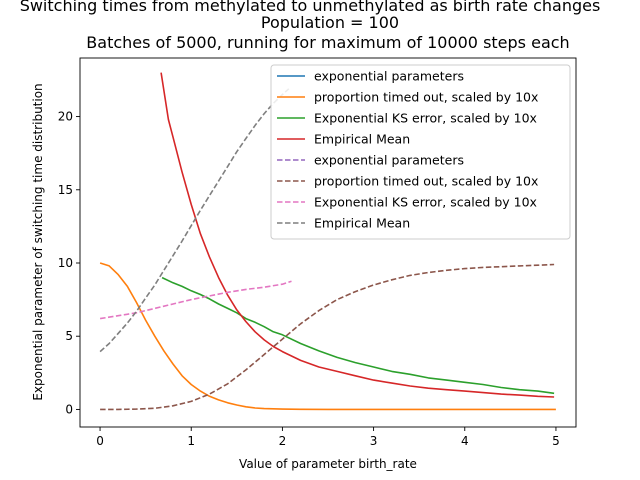 The height and width of the screenshot is (480, 640). I want to click on y-tick-label: 10, so click(65, 263).